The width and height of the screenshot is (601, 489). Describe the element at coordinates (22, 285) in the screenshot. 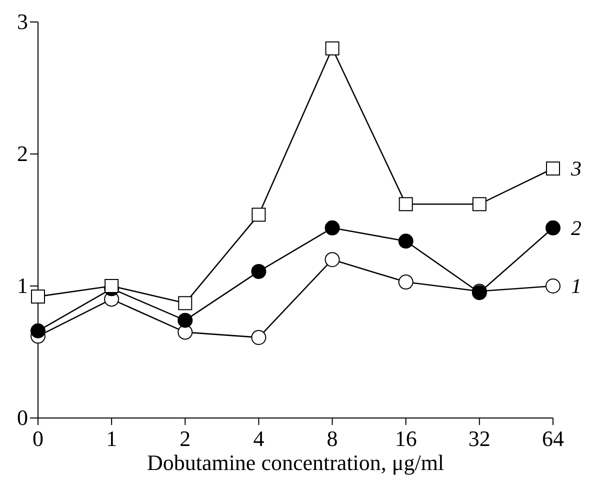

I see `y-tick-label: 1` at that location.